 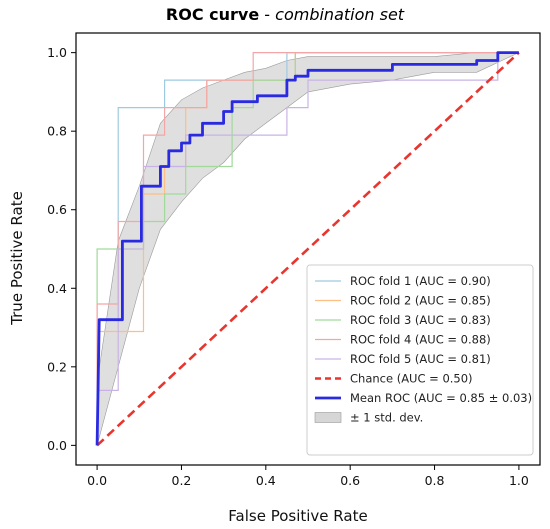 What do you see at coordinates (420, 301) in the screenshot?
I see `legend-label-2: ROC fold 2 (AUC = 0.85)` at bounding box center [420, 301].